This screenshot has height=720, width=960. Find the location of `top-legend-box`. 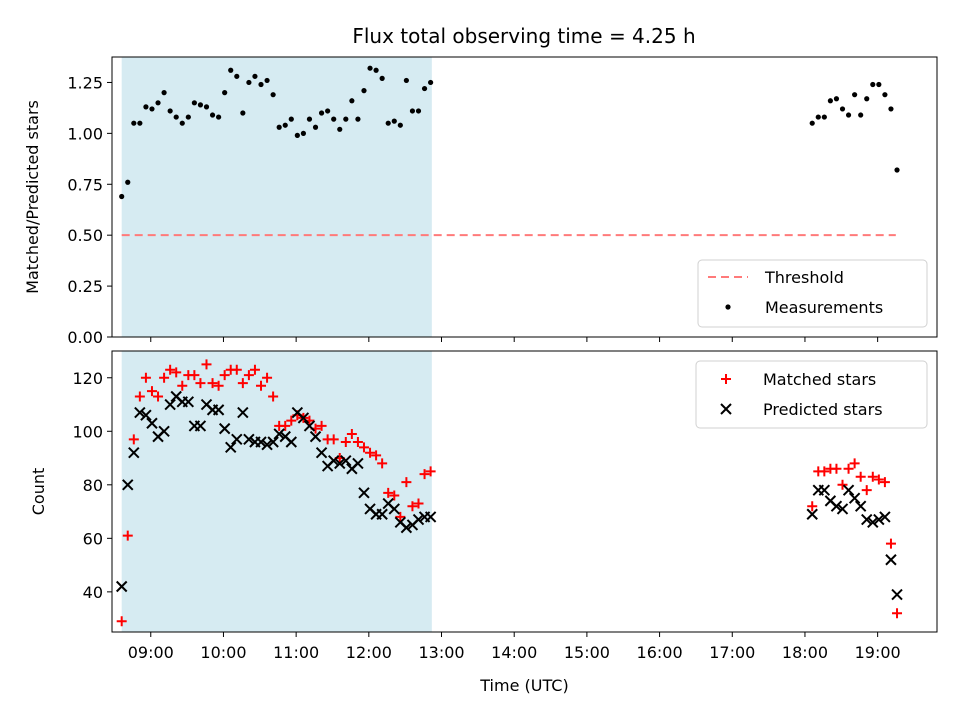

top-legend-box is located at coordinates (812, 293).